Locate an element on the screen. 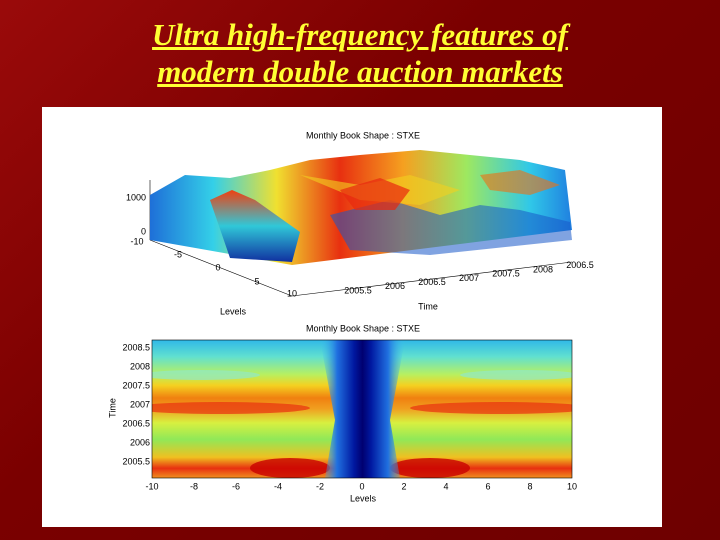  tick-label: 4 is located at coordinates (445, 486).